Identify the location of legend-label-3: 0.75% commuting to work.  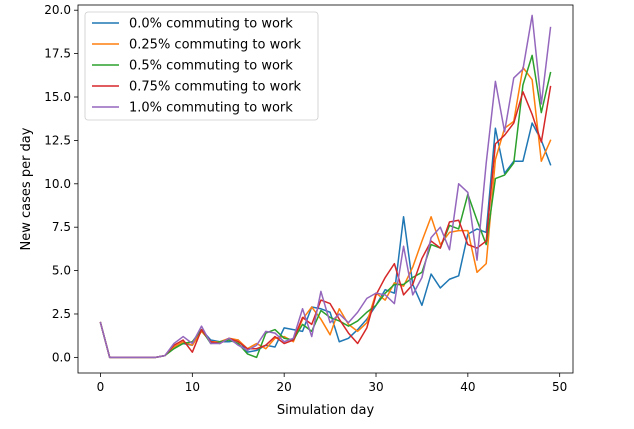
(215, 87).